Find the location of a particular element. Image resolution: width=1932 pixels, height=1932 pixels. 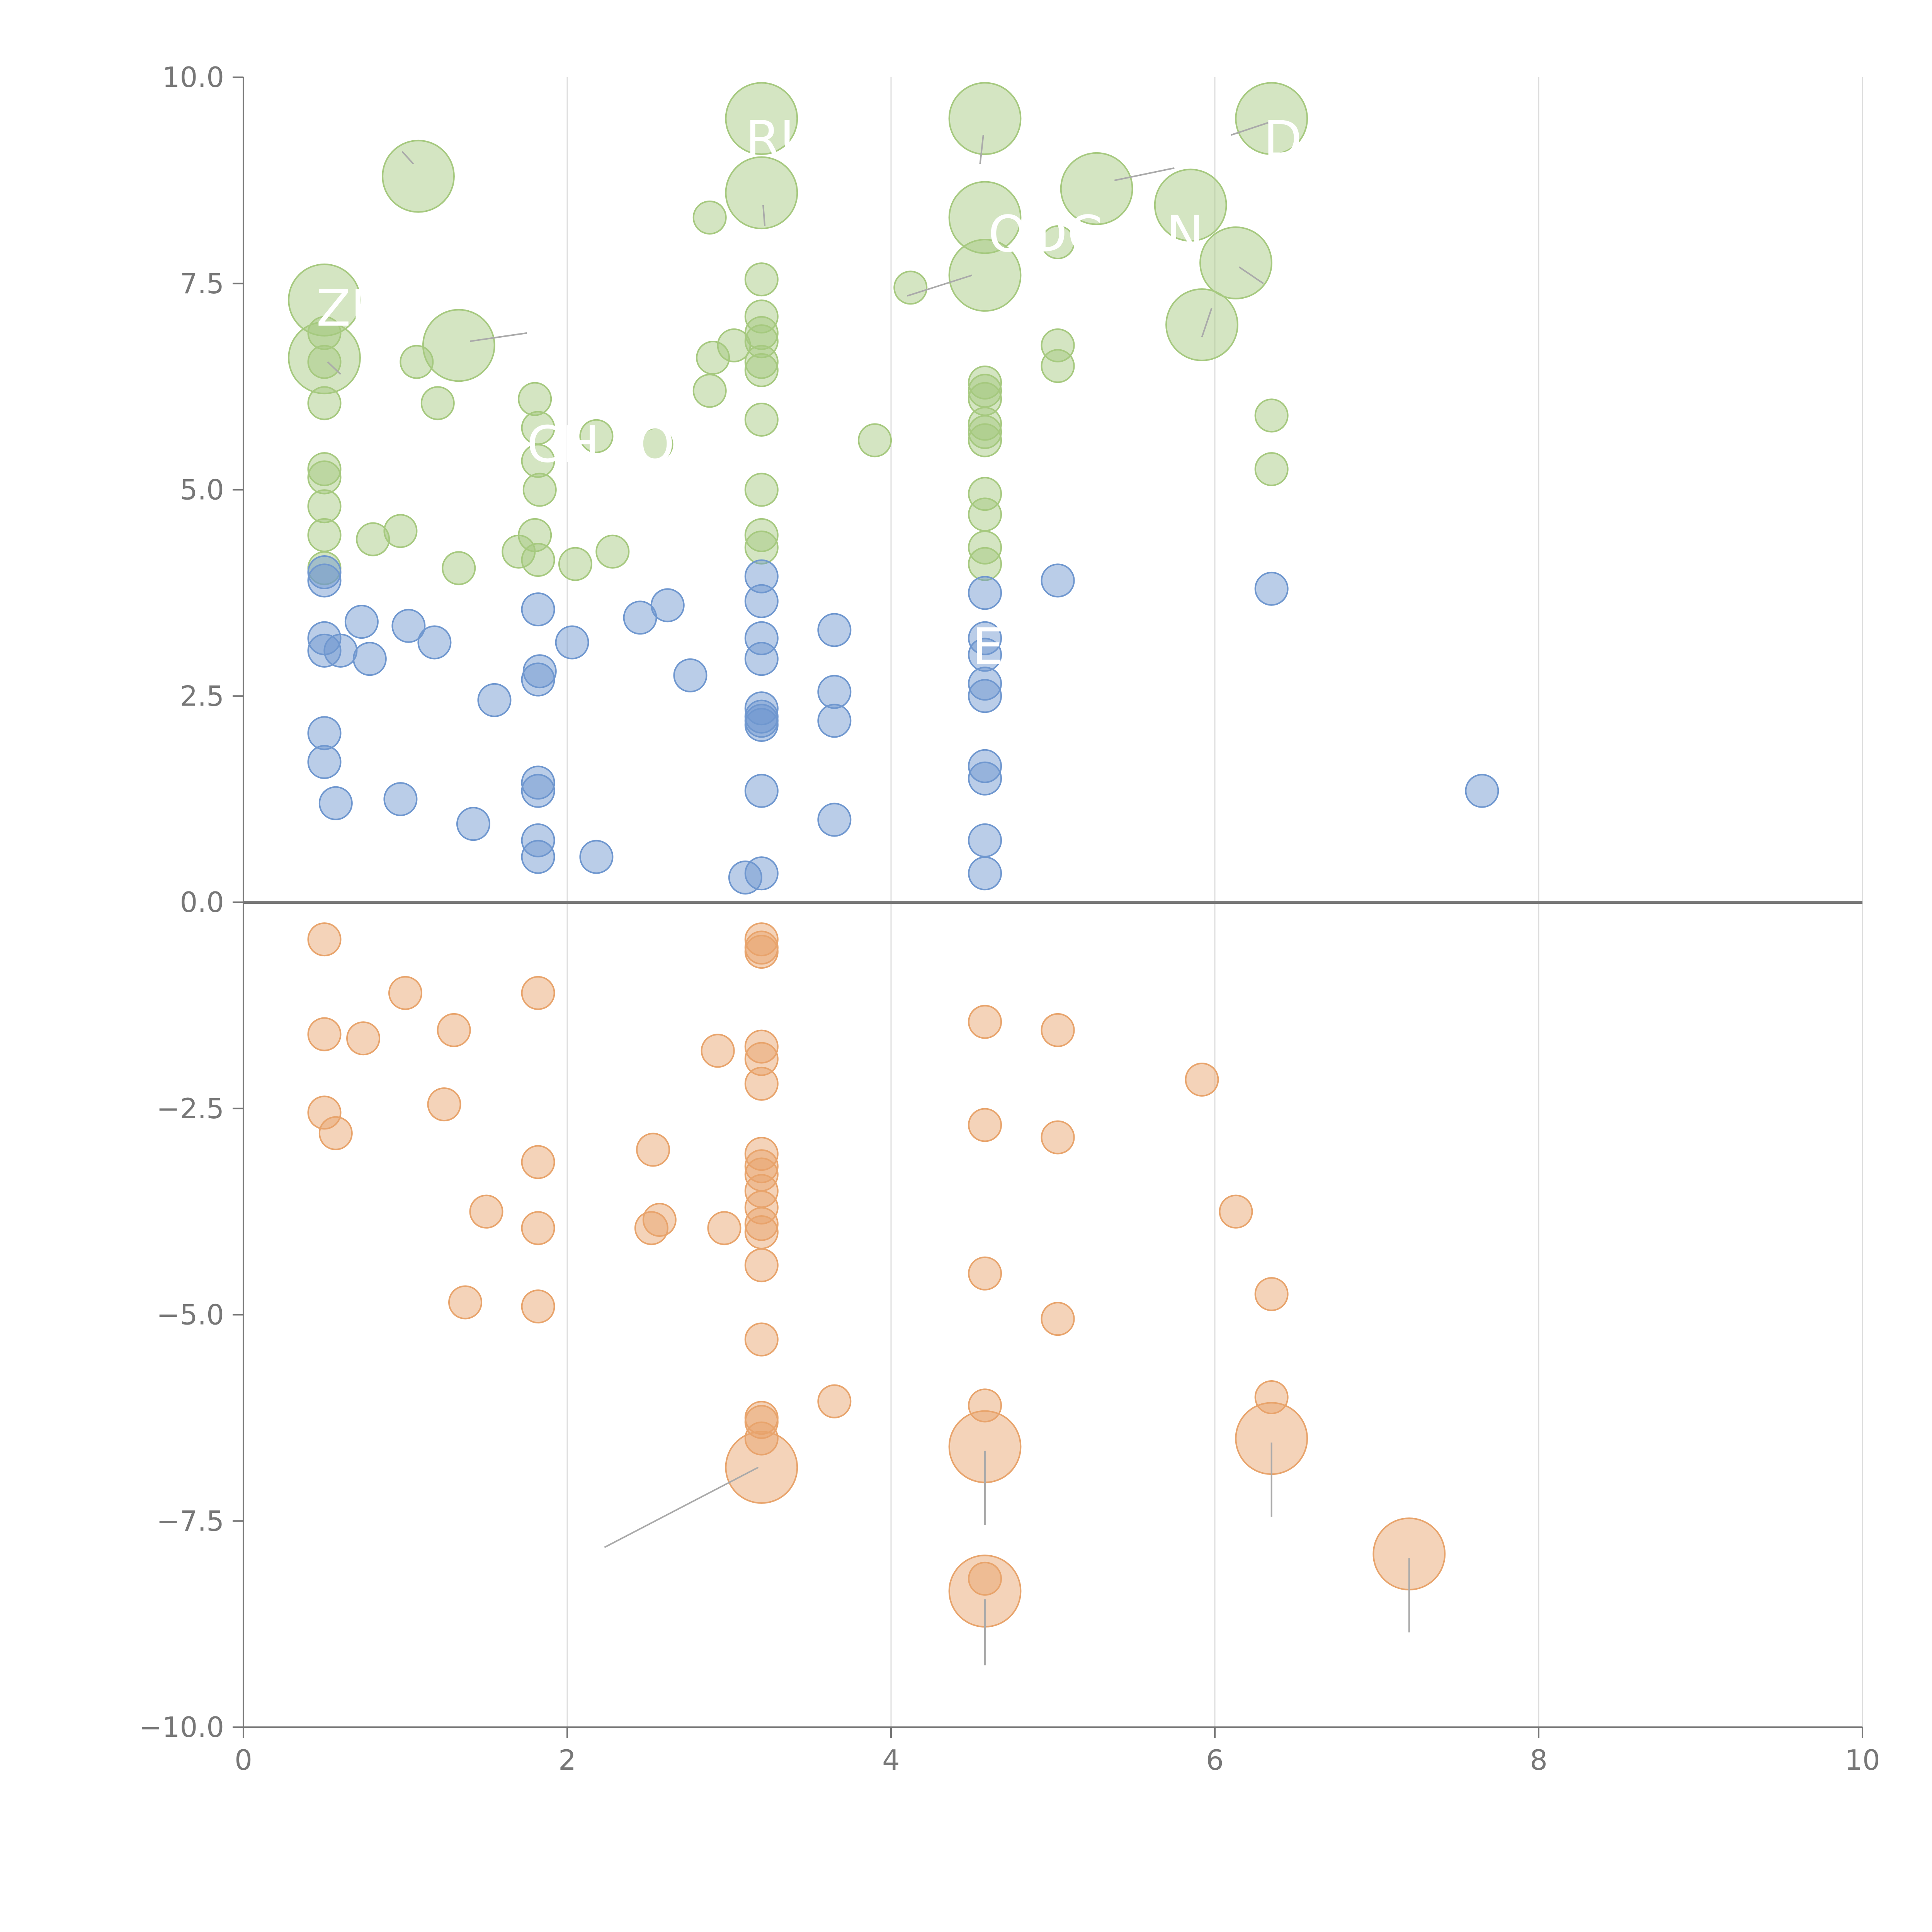

y-tick-label: 5.0 is located at coordinates (202, 490).